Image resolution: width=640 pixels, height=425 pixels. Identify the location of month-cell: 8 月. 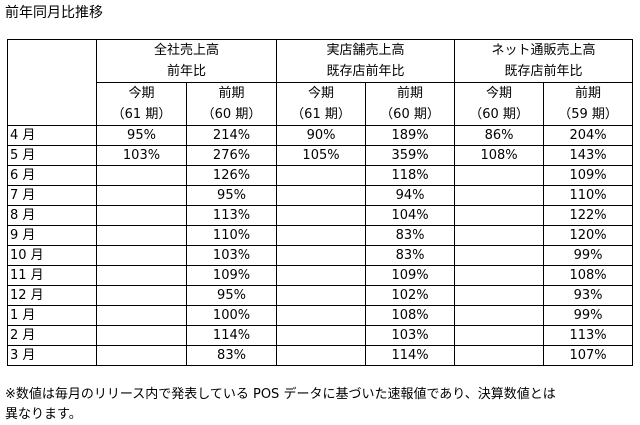
(52, 215).